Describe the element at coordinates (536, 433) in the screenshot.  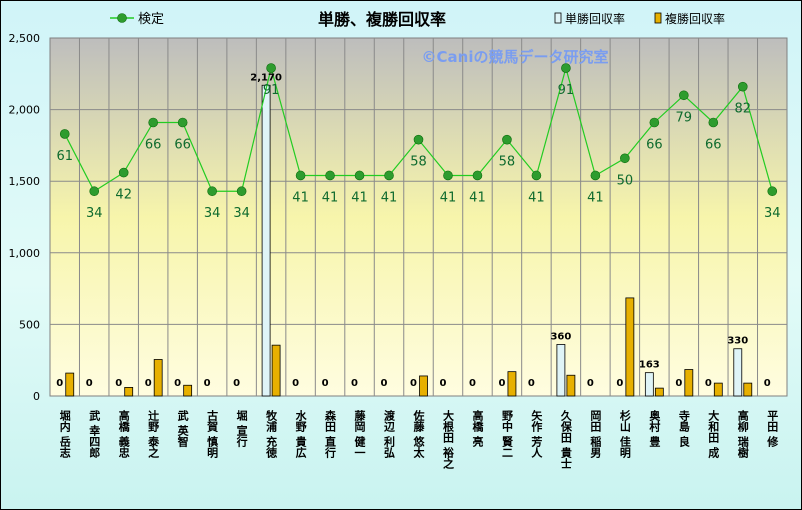
I see `category-label: 矢作 芳人` at that location.